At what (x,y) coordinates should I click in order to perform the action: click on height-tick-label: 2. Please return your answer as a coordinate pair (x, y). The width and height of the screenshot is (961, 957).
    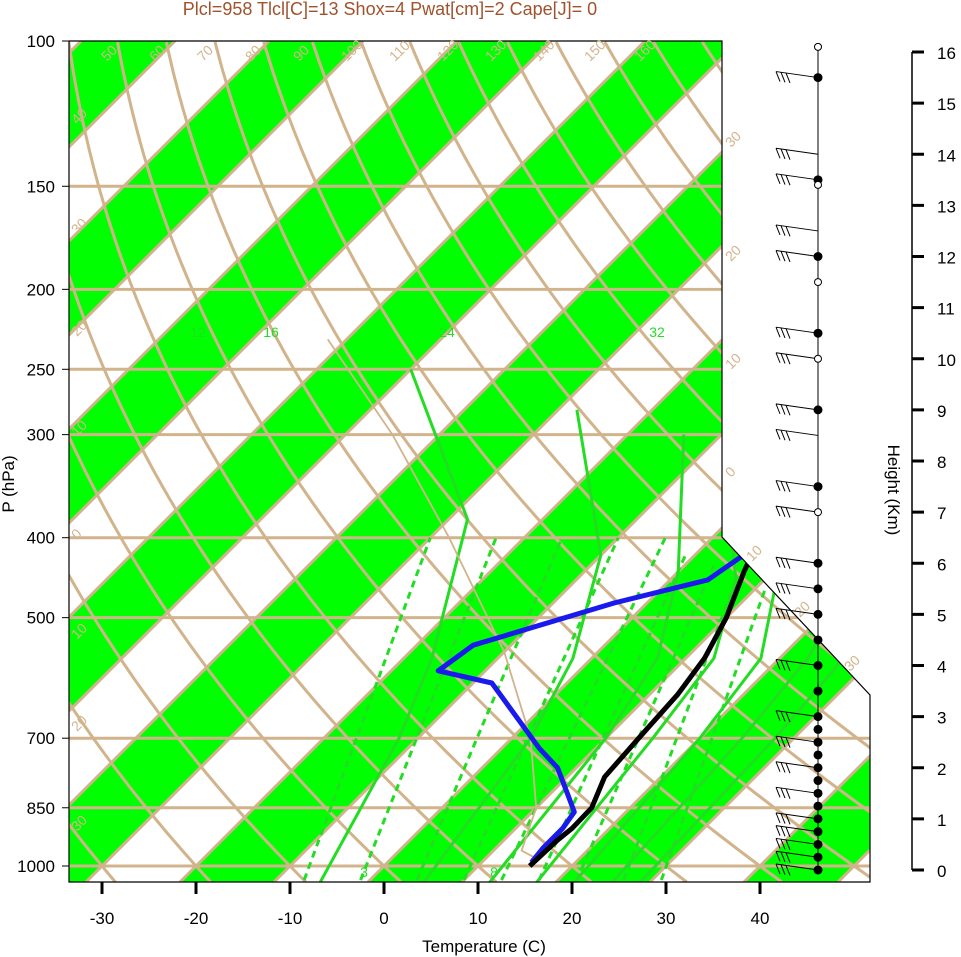
    Looking at the image, I should click on (941, 769).